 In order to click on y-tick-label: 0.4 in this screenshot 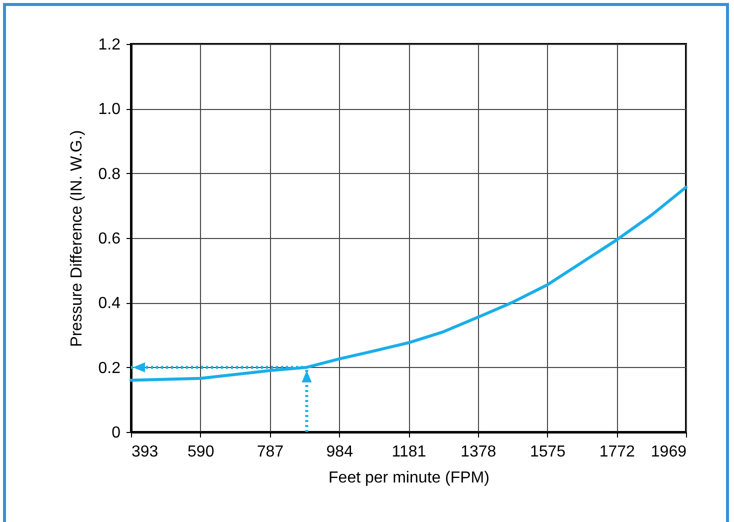, I will do `click(109, 303)`.